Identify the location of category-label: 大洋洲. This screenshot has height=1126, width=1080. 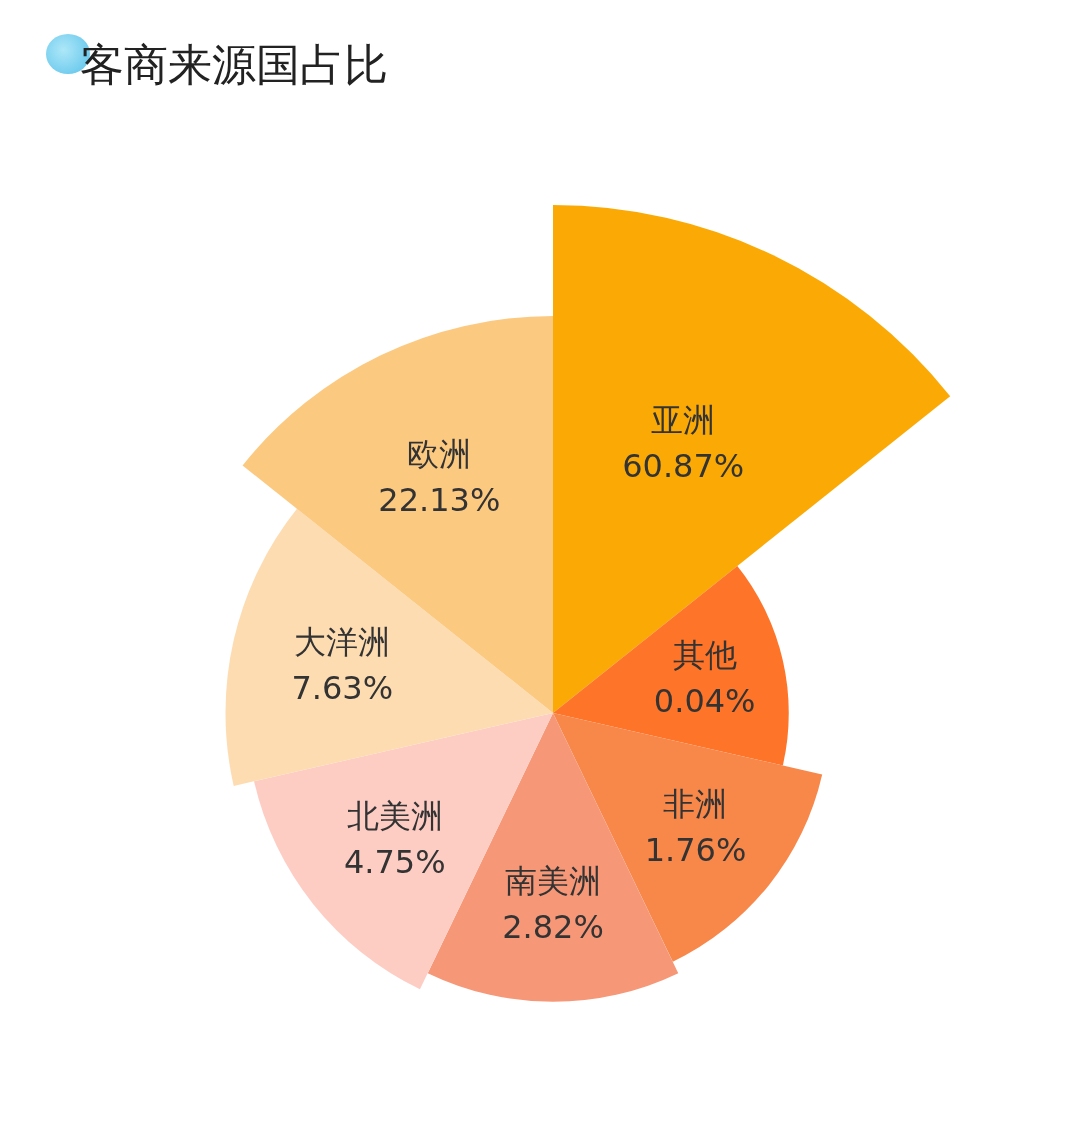
(342, 641).